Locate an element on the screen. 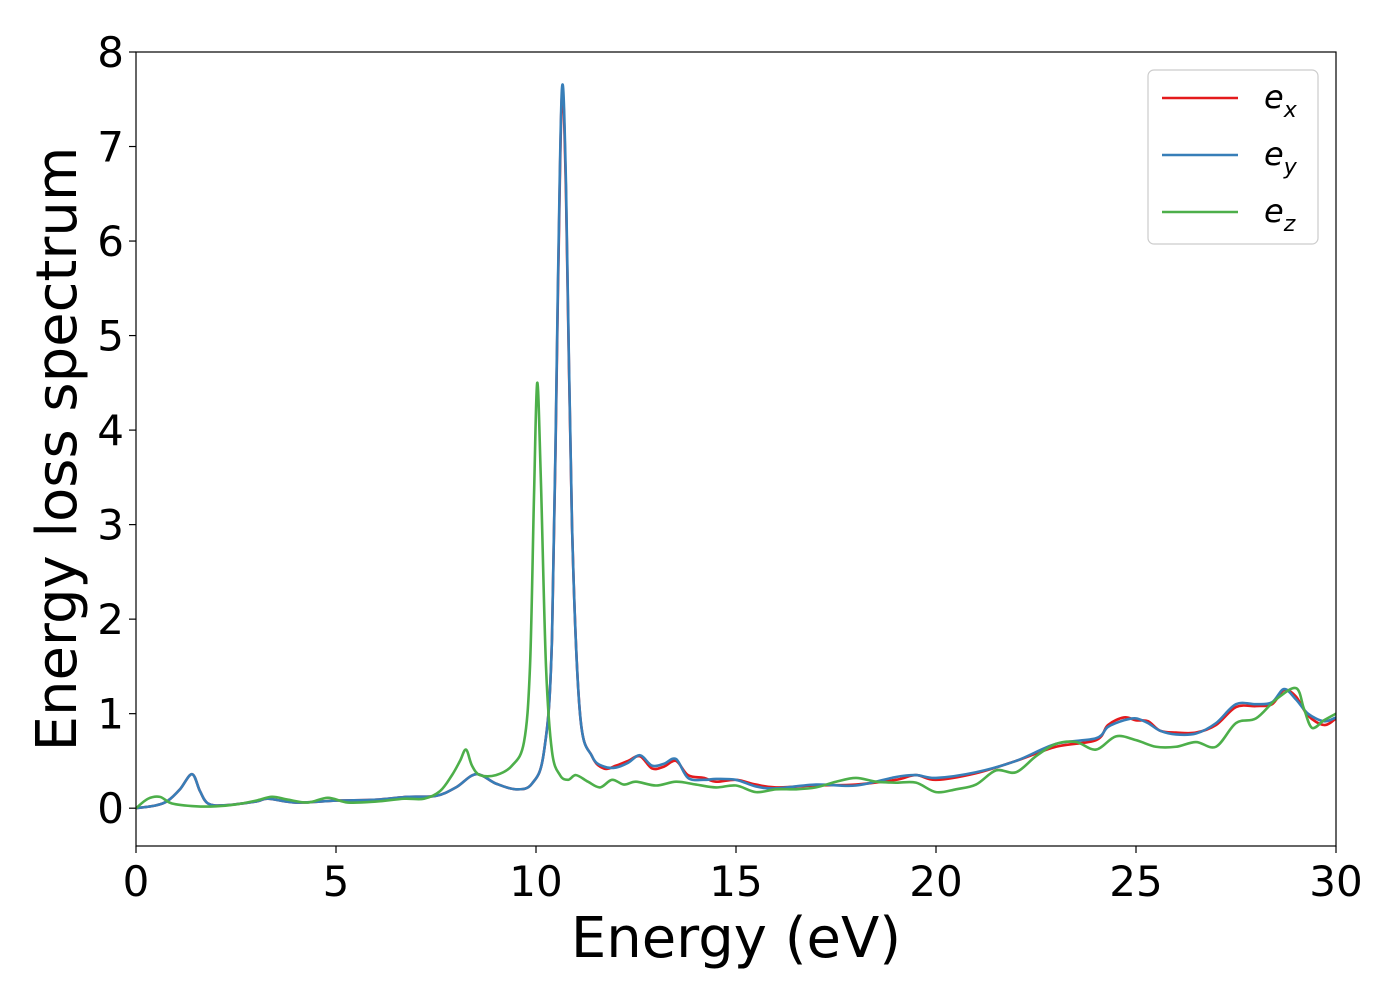  y-tick-label: 8 is located at coordinates (110, 52).